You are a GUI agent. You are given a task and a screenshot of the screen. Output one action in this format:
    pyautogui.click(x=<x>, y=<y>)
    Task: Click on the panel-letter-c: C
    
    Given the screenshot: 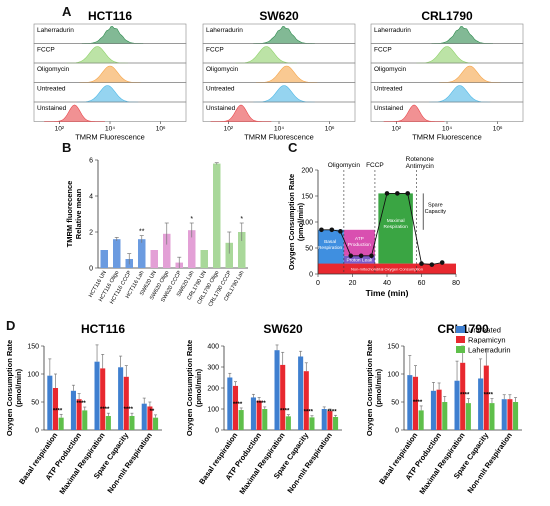 What is the action you would take?
    pyautogui.click(x=293, y=147)
    